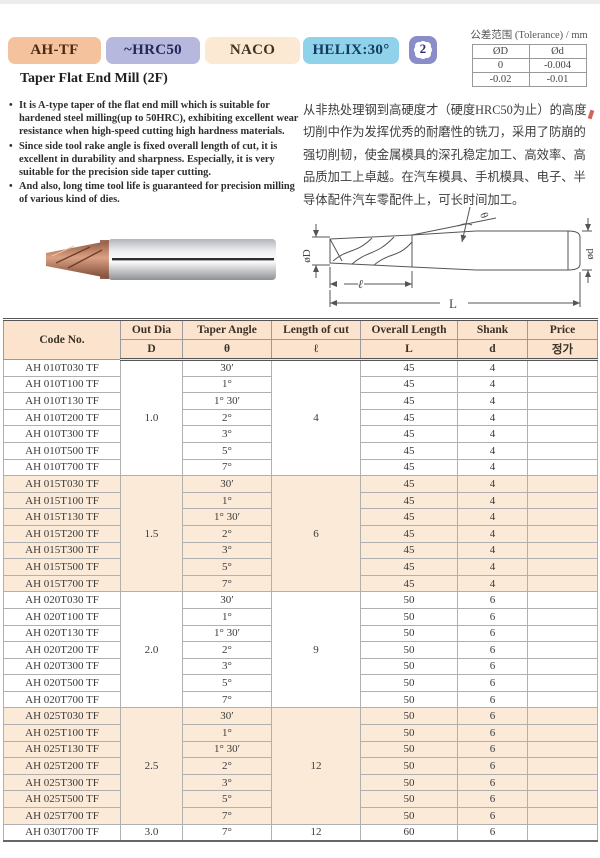 The width and height of the screenshot is (600, 858). I want to click on page-top-divider, so click(300, 2).